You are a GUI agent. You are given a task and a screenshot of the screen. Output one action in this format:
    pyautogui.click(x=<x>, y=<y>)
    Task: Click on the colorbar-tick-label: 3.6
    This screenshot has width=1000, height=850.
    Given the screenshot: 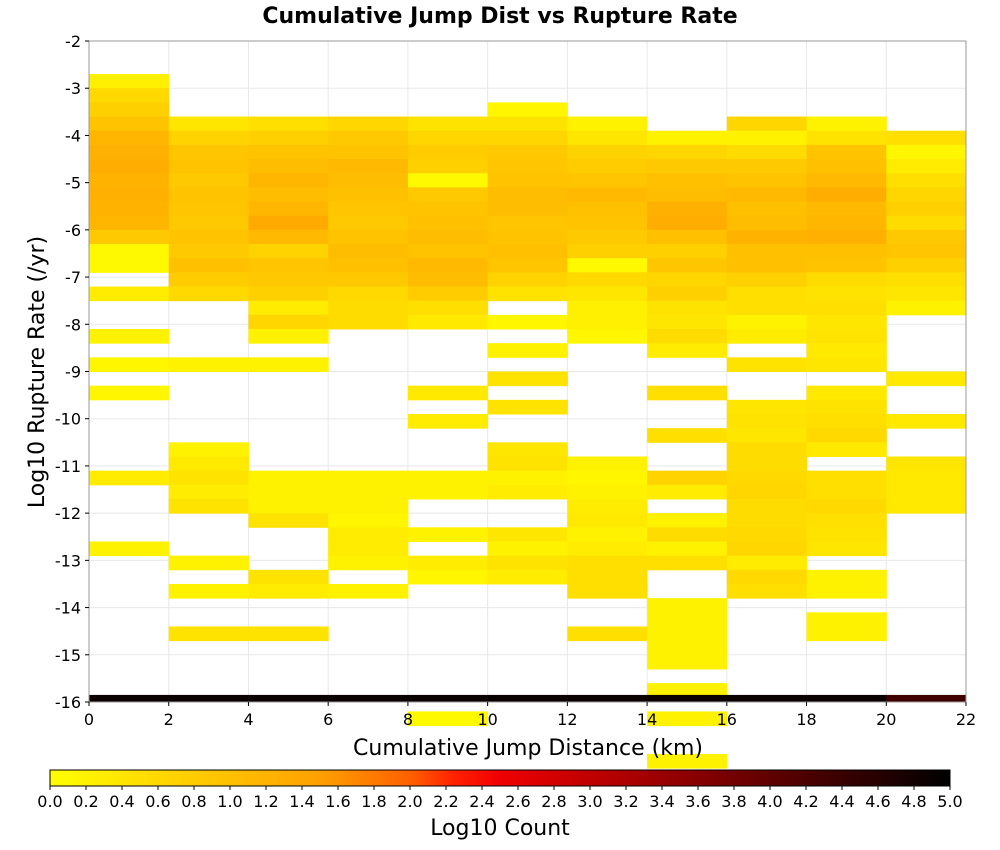 What is the action you would take?
    pyautogui.click(x=697, y=801)
    